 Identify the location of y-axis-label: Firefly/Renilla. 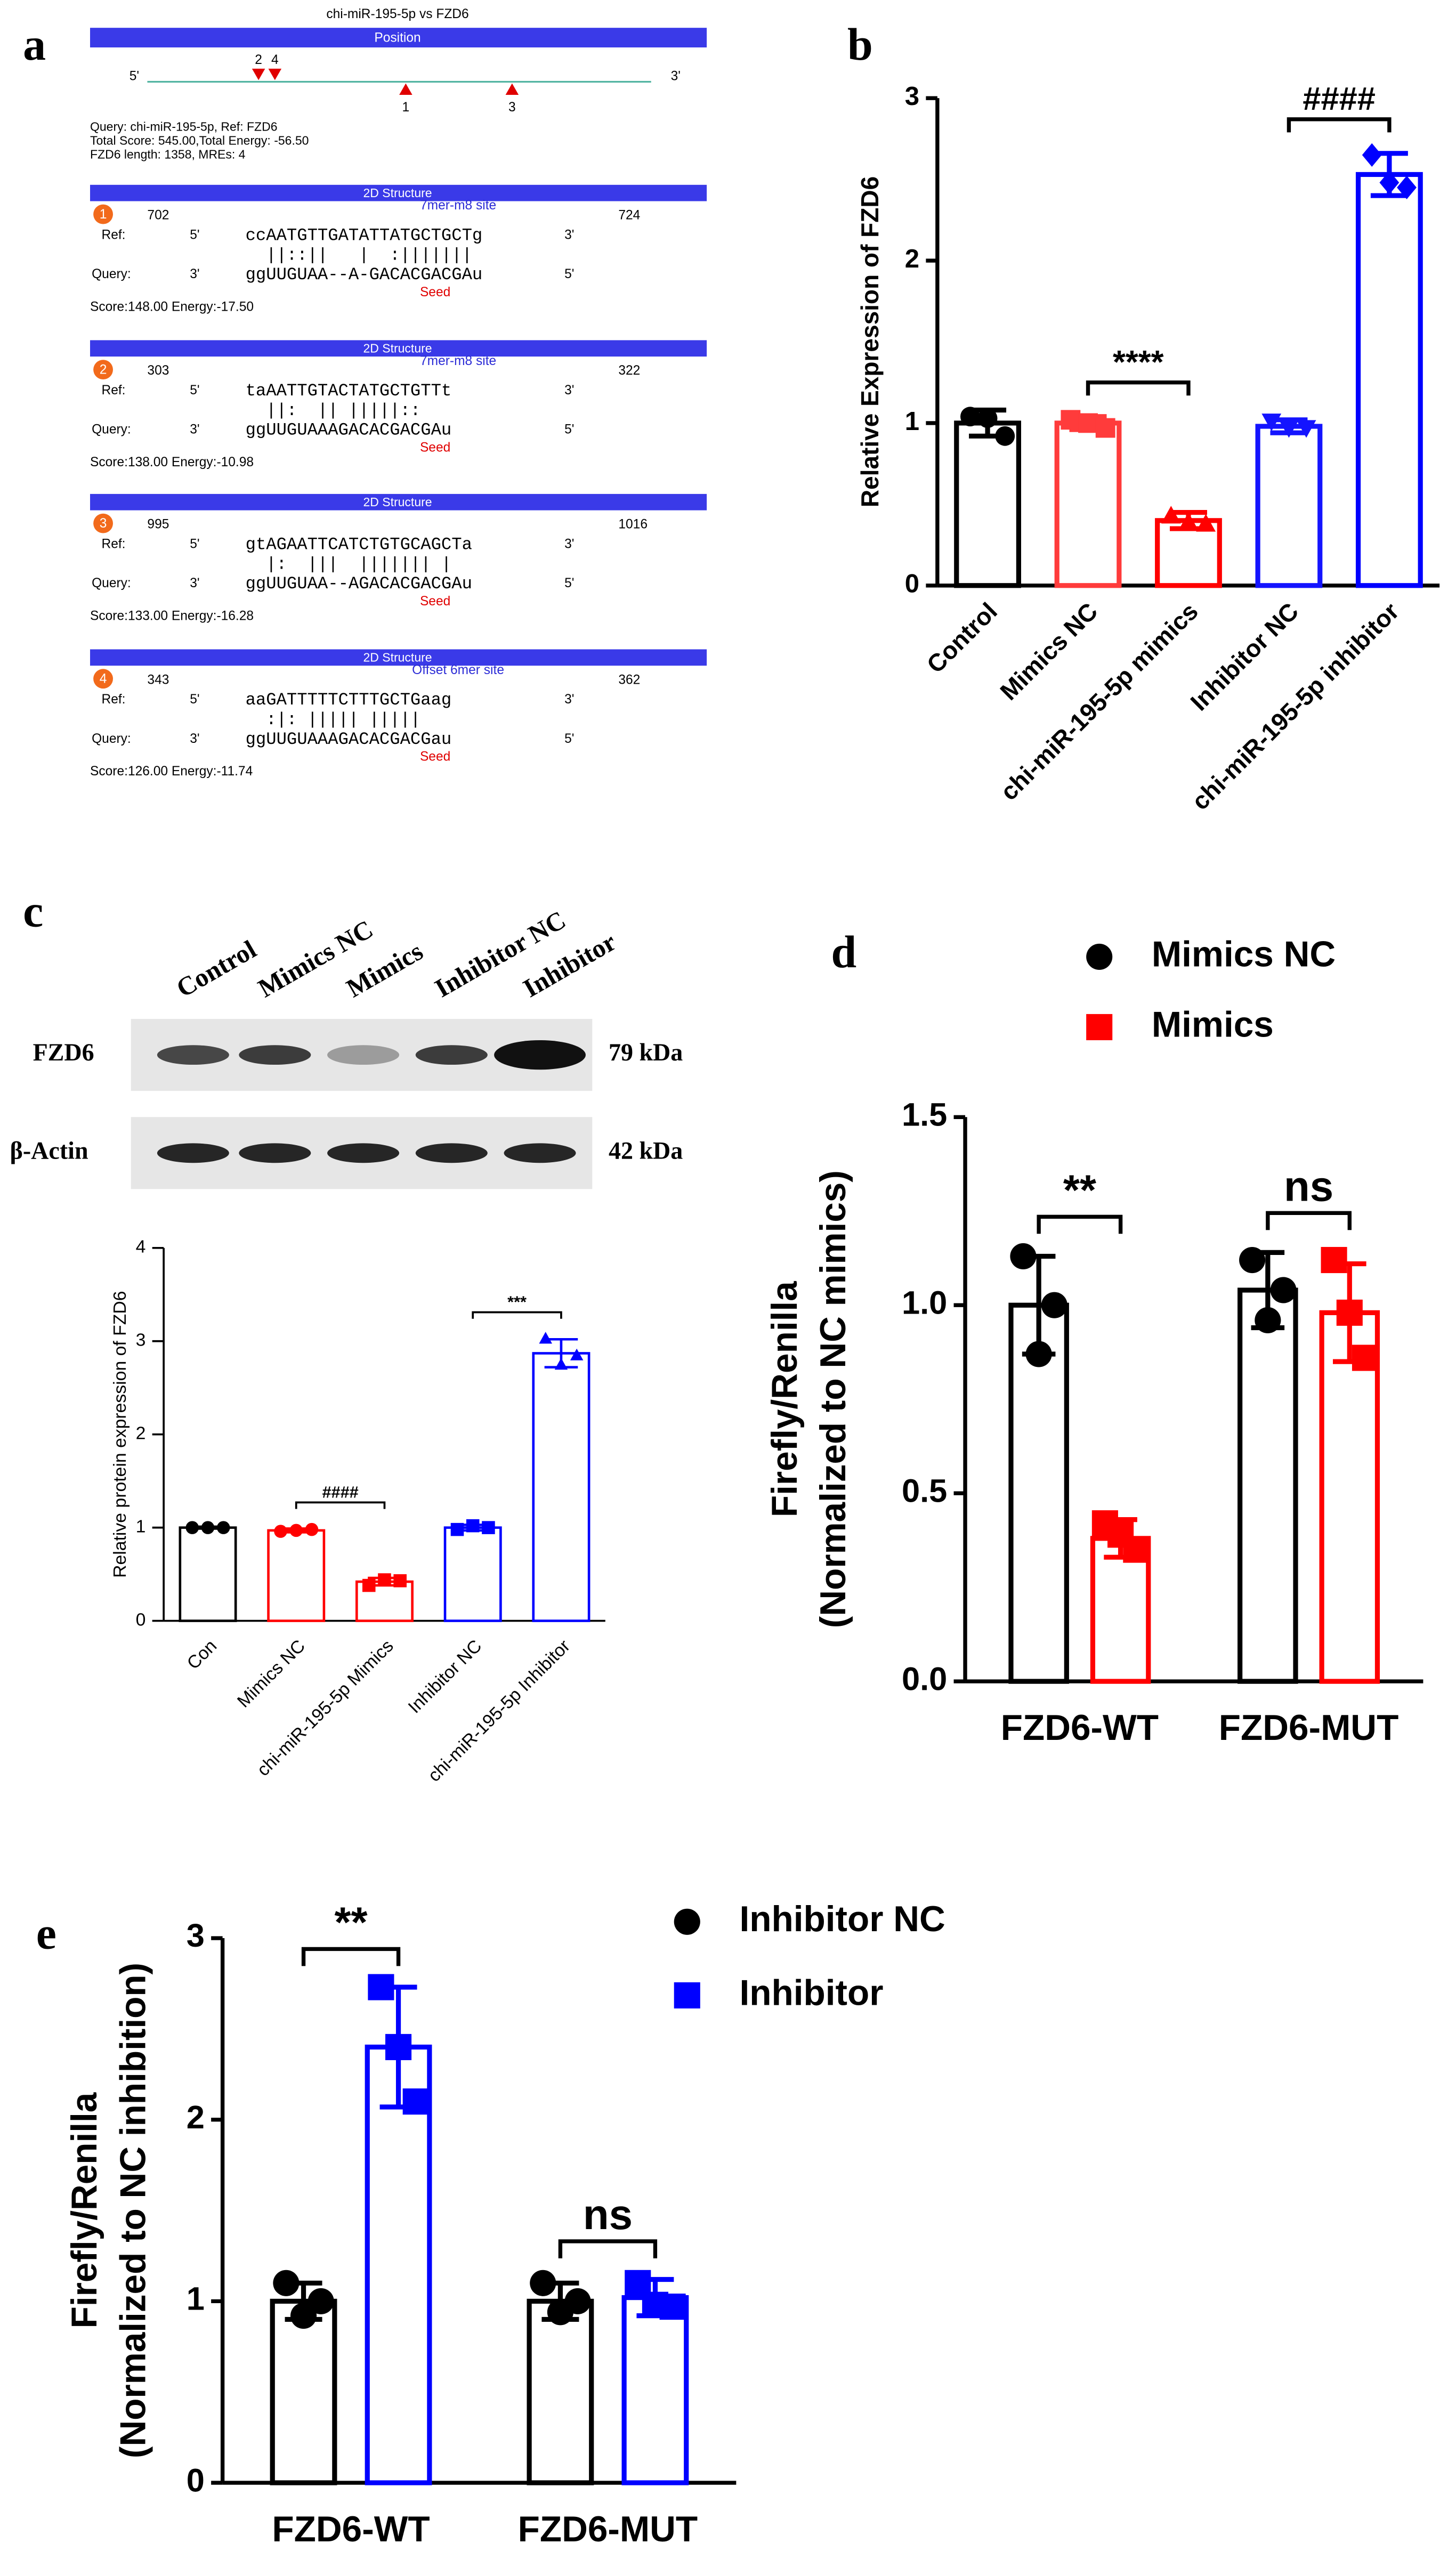
(785, 1399).